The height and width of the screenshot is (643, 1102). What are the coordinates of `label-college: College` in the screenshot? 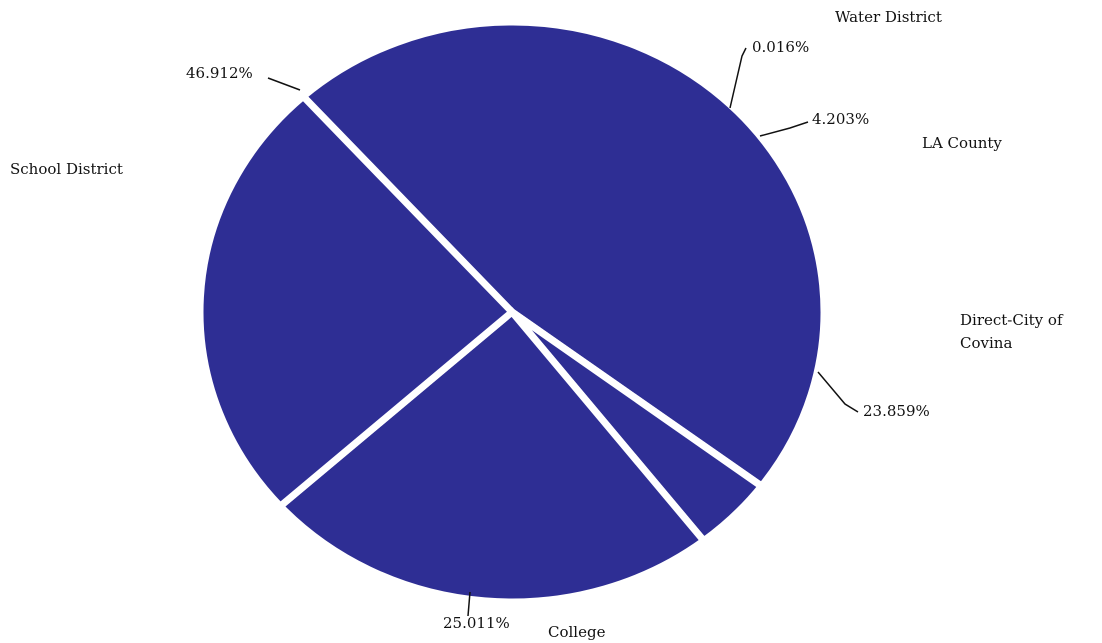 It's located at (577, 632).